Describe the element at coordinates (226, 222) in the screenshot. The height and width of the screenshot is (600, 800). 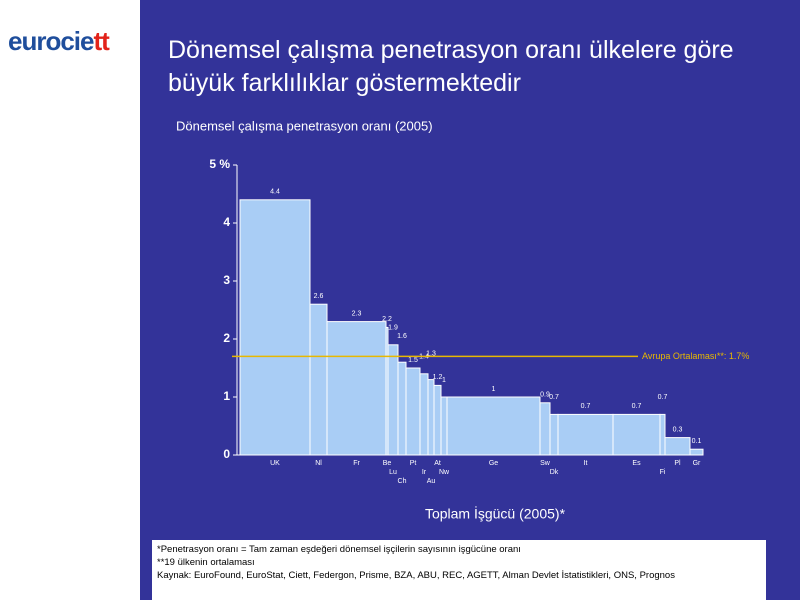
I see `y-tick-label: 4` at that location.